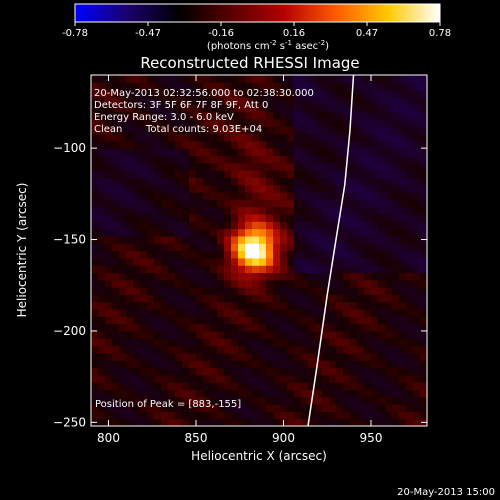 The width and height of the screenshot is (500, 500). What do you see at coordinates (259, 456) in the screenshot?
I see `x-axis-label: Heliocentric X (arcsec)` at bounding box center [259, 456].